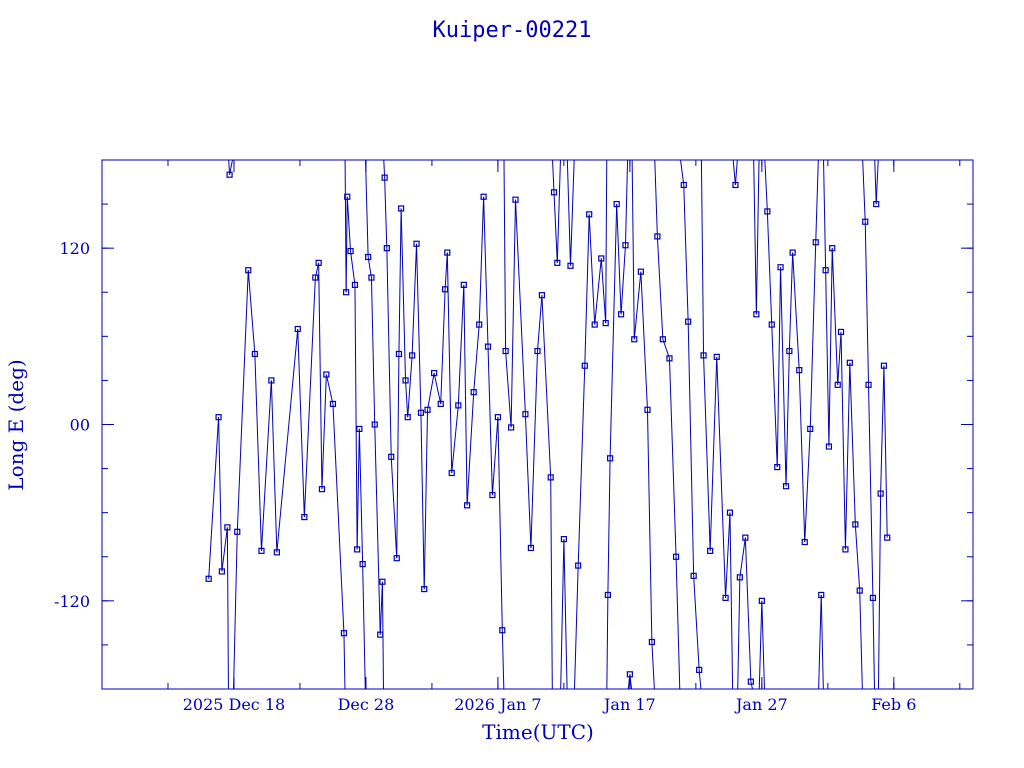 The image size is (1024, 768). Describe the element at coordinates (761, 704) in the screenshot. I see `x-tick-label: Jan 27` at that location.